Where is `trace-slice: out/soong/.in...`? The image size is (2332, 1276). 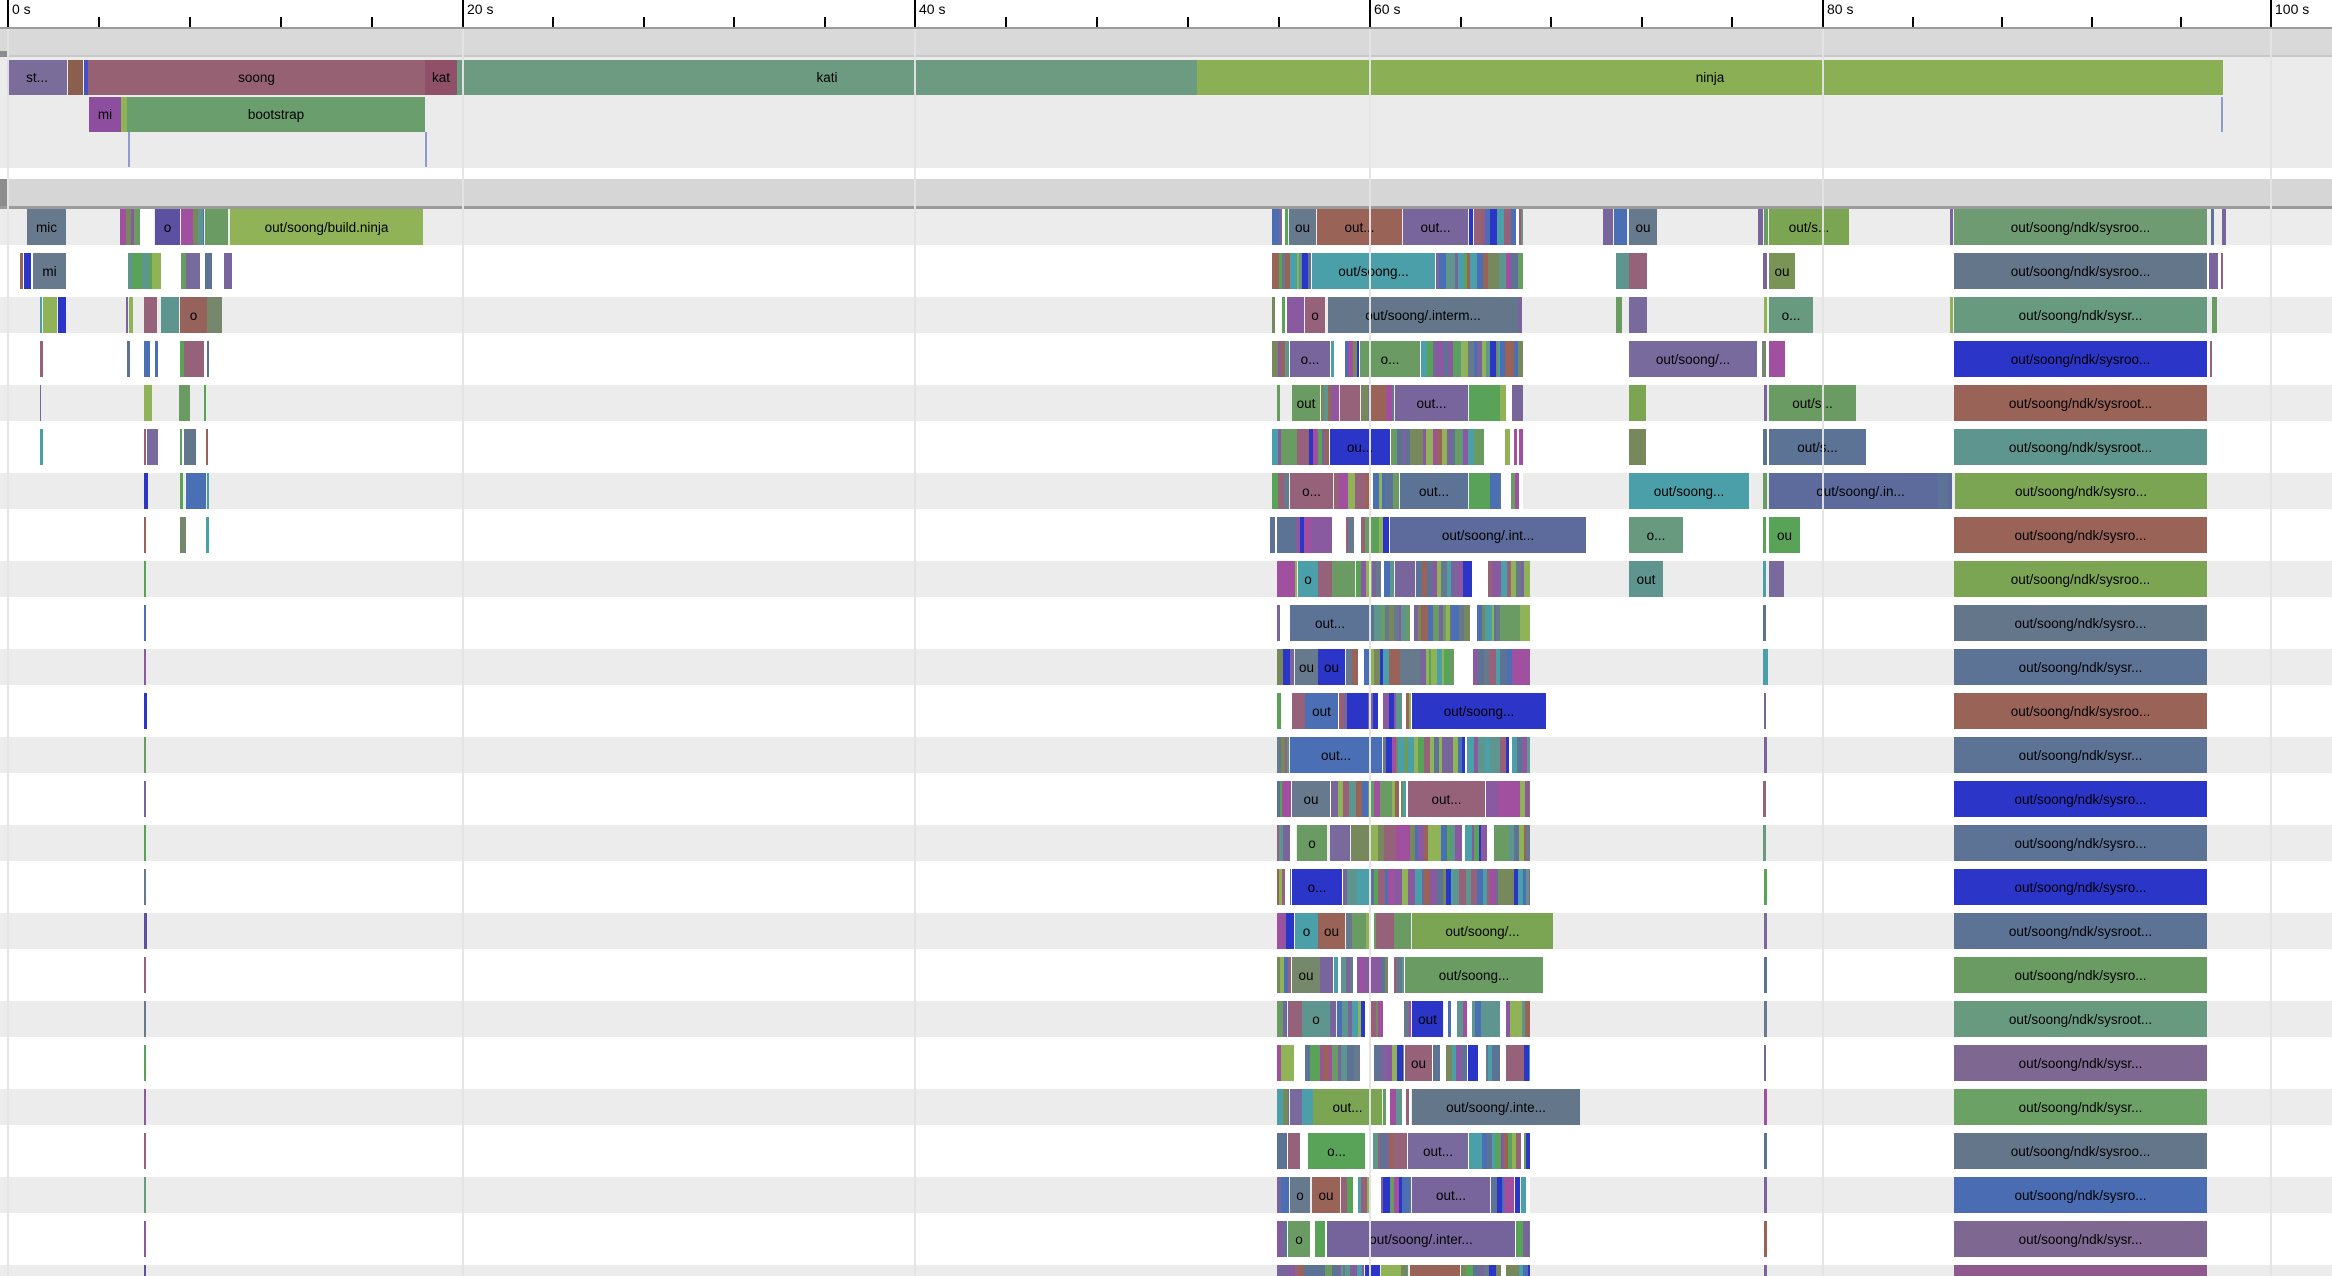 trace-slice: out/soong/.in... is located at coordinates (1860, 491).